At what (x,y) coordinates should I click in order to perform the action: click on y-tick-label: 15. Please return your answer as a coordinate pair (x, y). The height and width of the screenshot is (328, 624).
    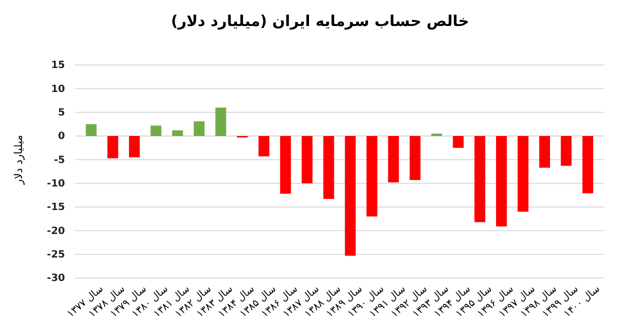
    Looking at the image, I should click on (58, 66).